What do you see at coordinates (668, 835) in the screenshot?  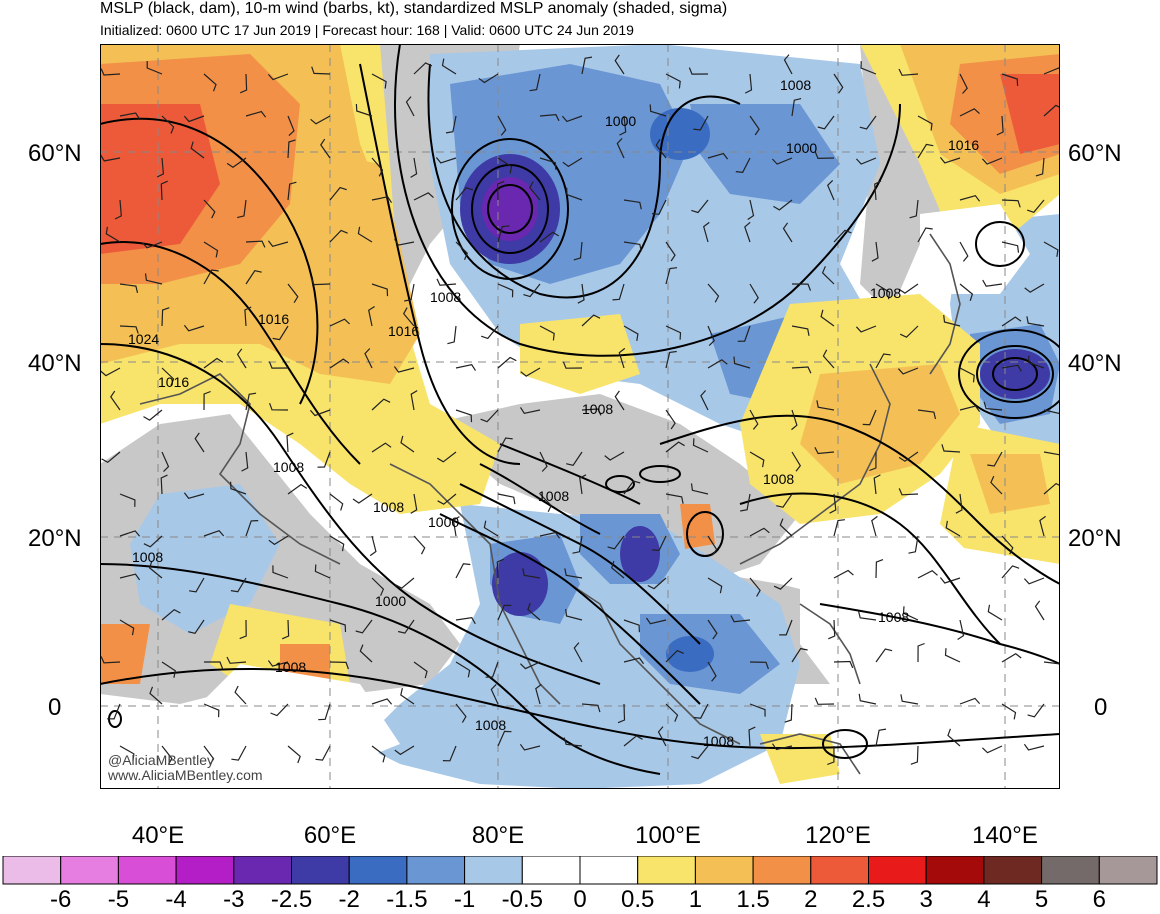 I see `lon-label: 100°E` at bounding box center [668, 835].